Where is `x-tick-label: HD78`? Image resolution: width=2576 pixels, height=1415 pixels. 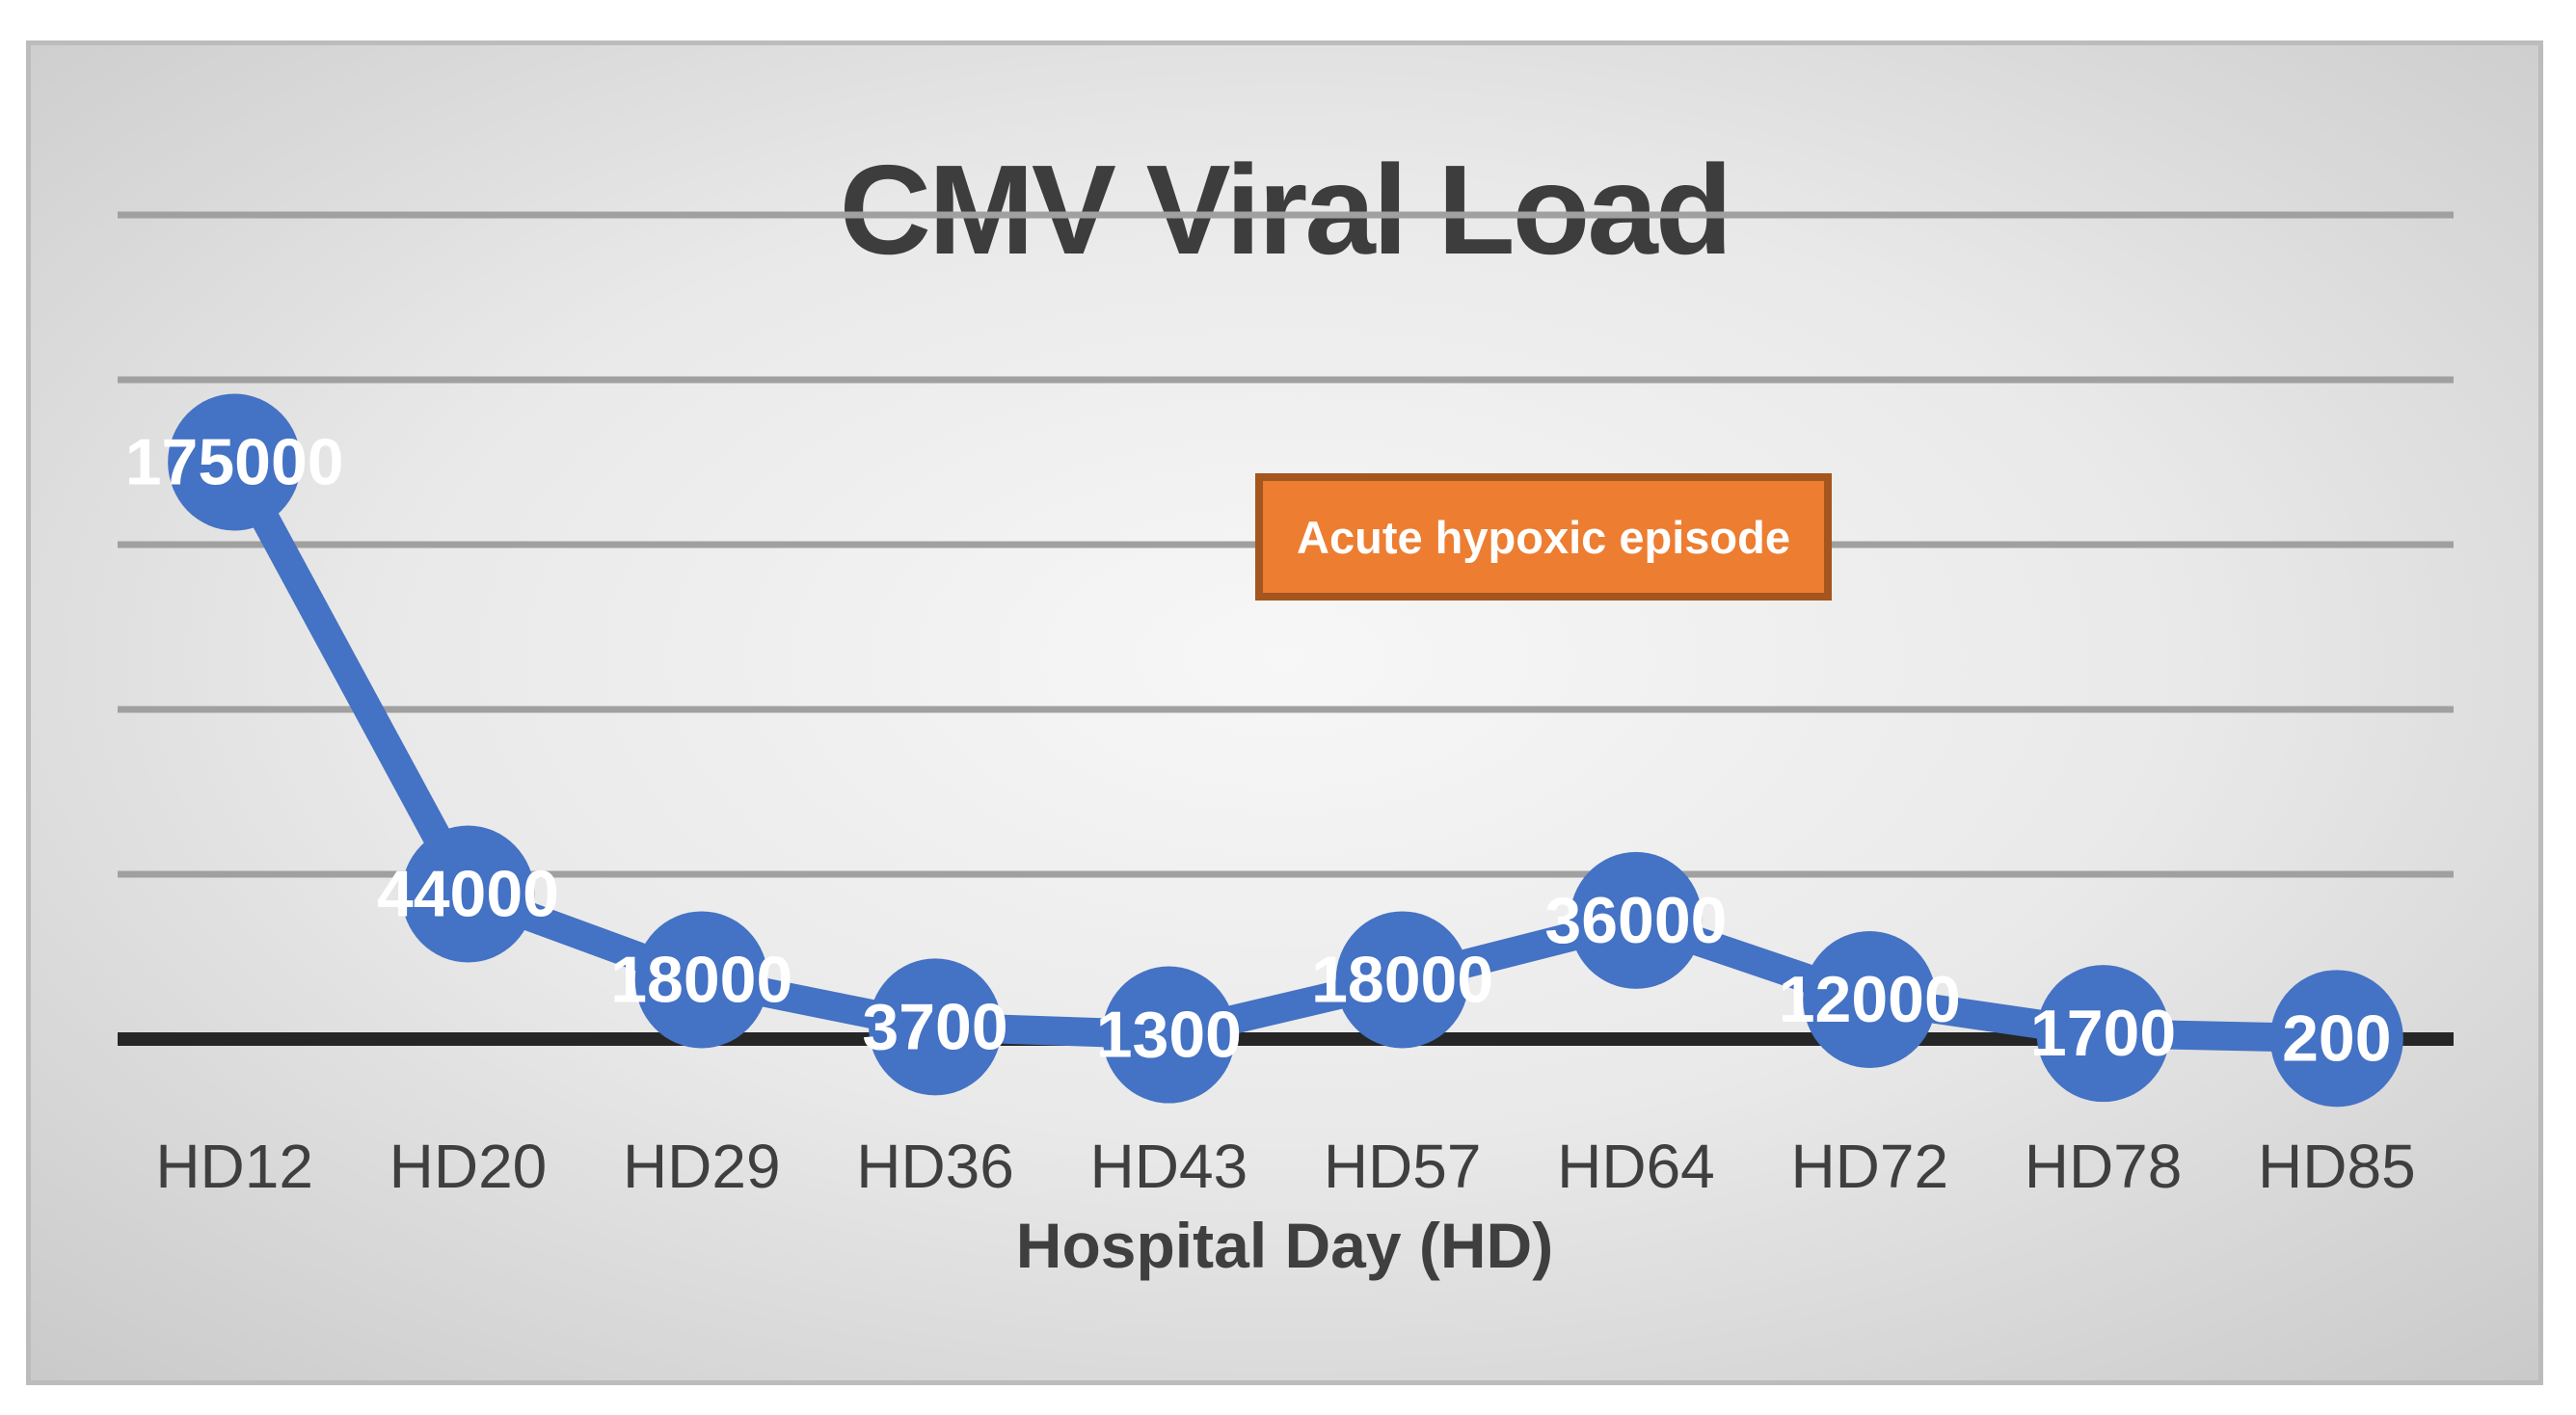
x-tick-label: HD78 is located at coordinates (2104, 1166).